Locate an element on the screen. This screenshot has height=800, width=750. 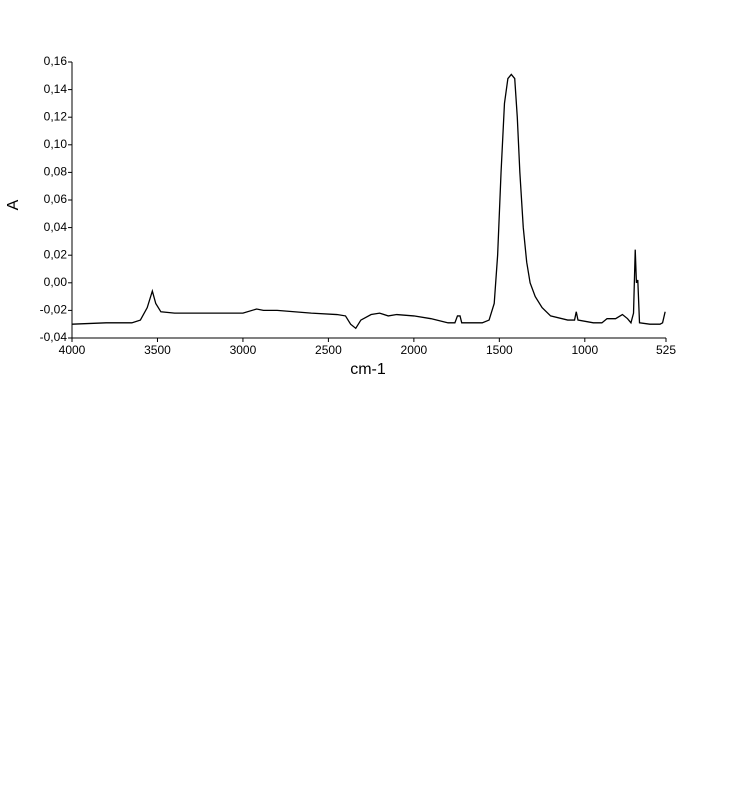
x-tick-label: 1000 is located at coordinates (584, 350).